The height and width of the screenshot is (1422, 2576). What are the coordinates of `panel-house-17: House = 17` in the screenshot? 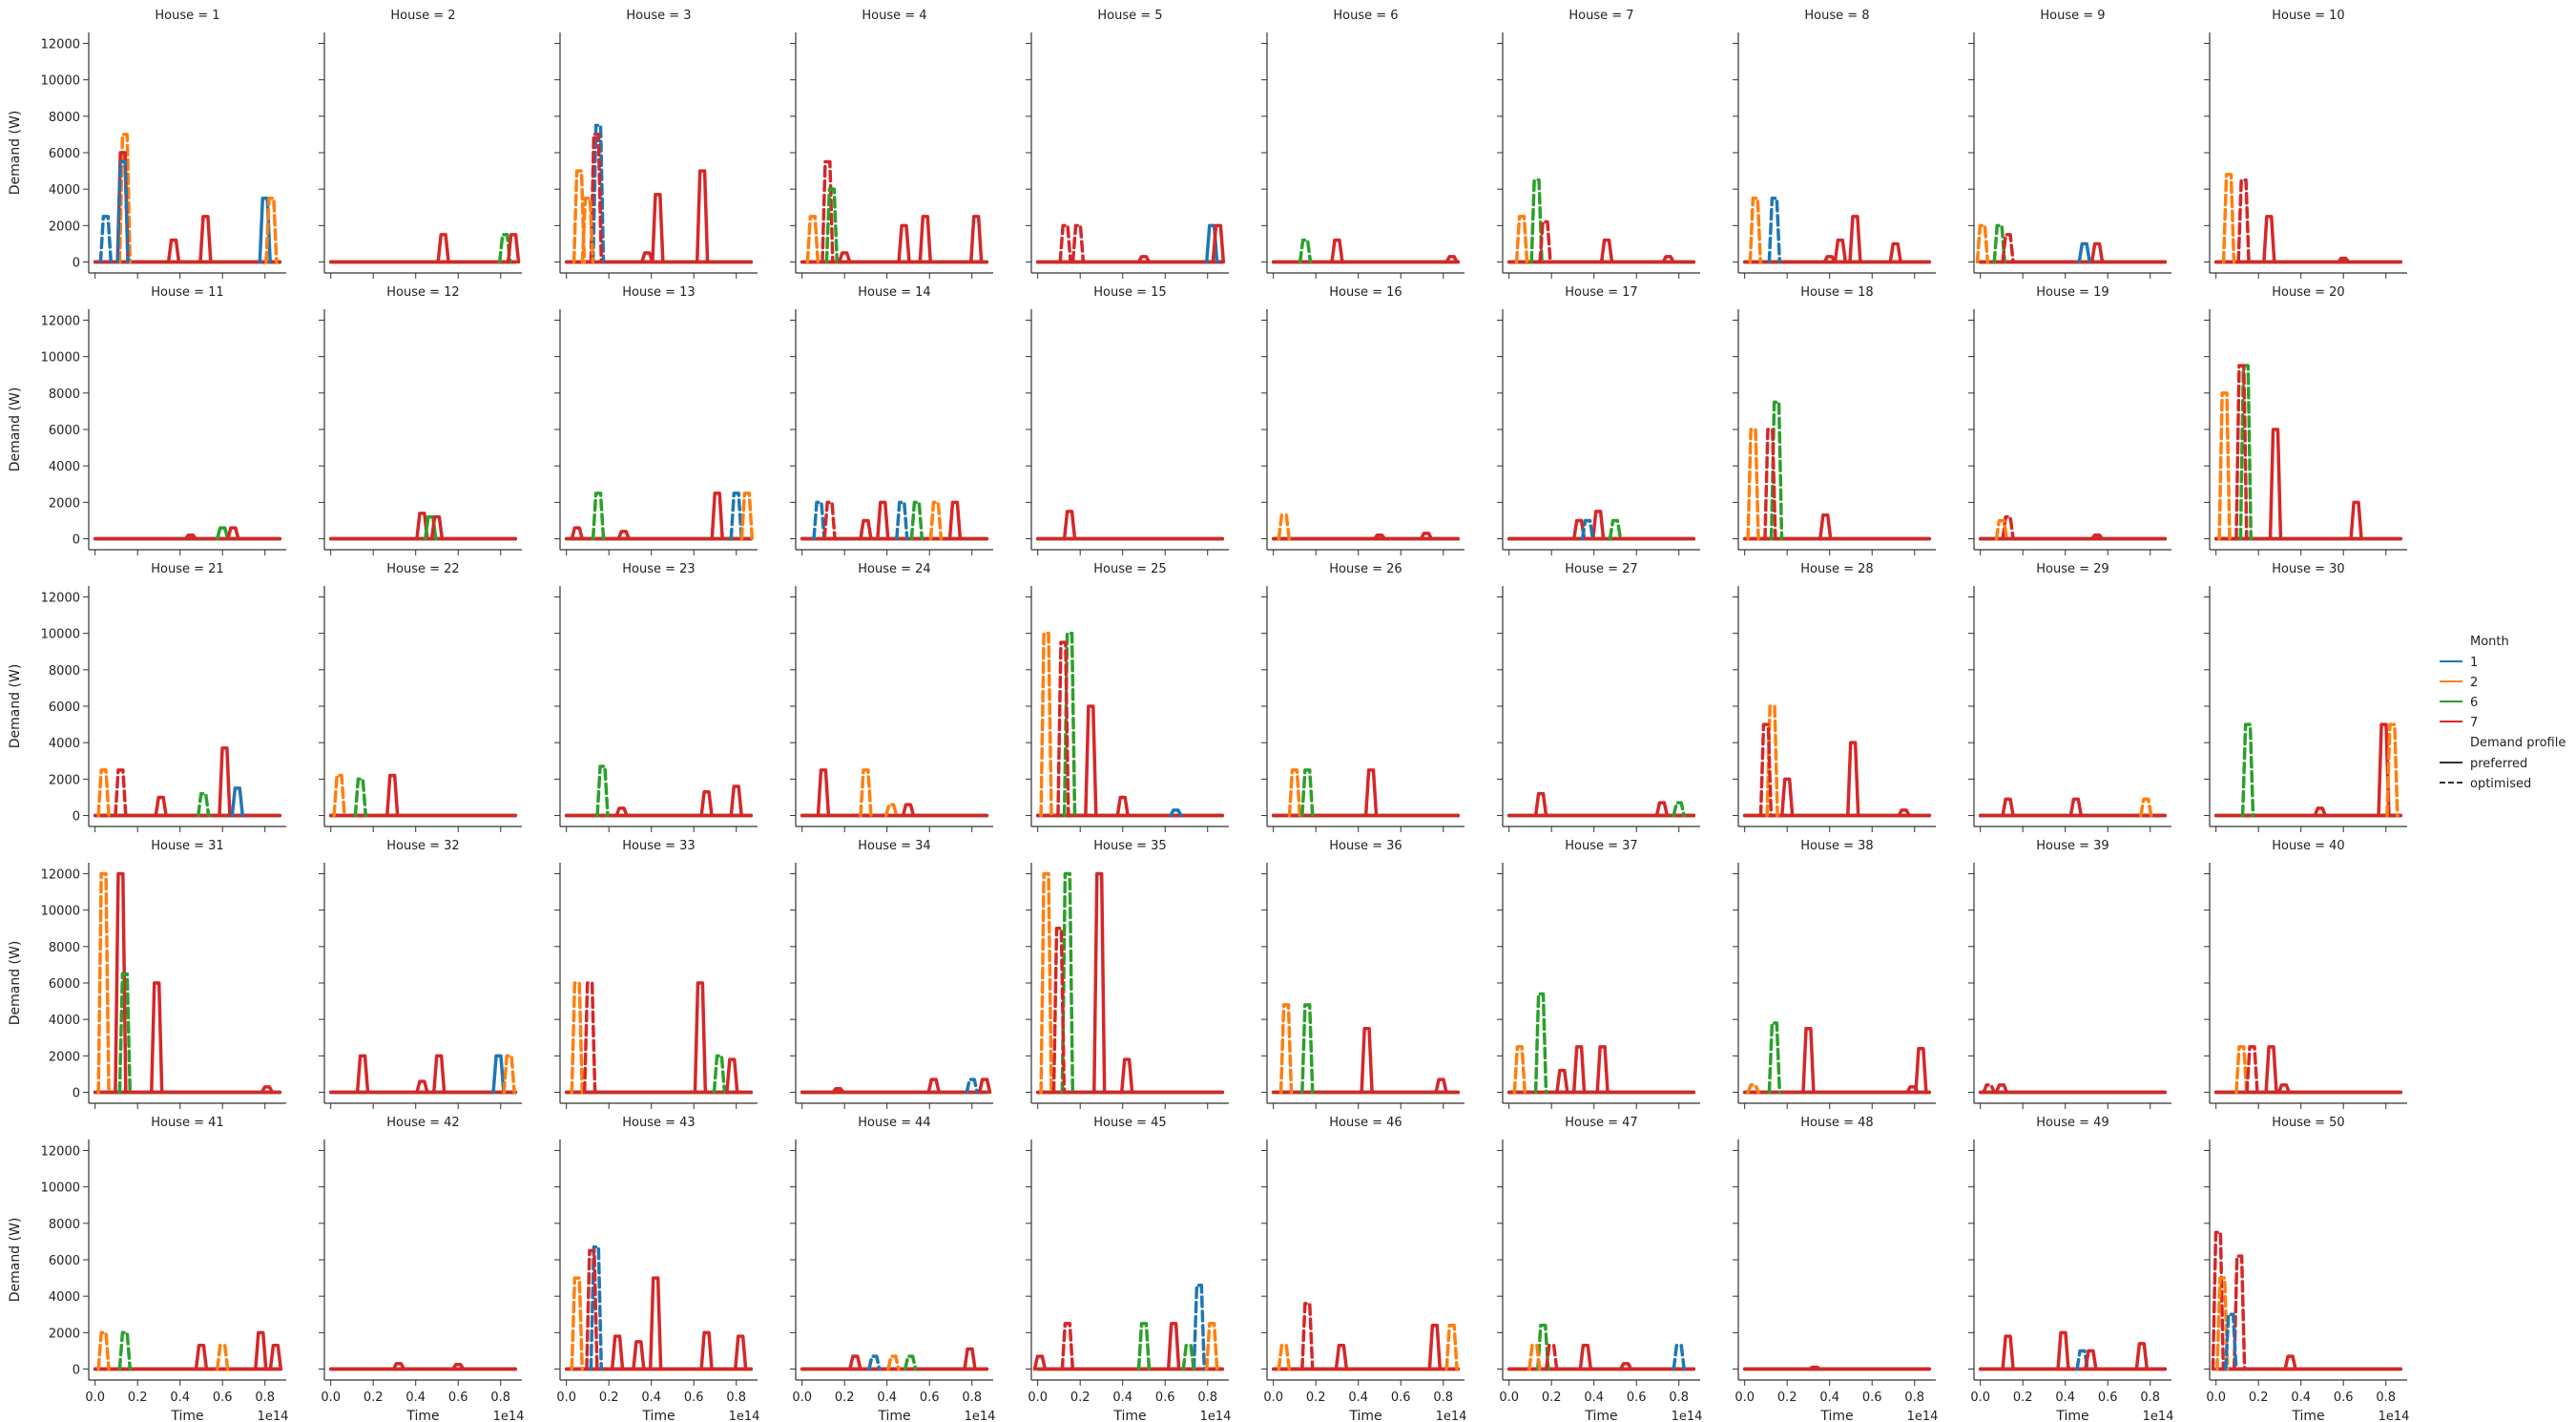 It's located at (1598, 420).